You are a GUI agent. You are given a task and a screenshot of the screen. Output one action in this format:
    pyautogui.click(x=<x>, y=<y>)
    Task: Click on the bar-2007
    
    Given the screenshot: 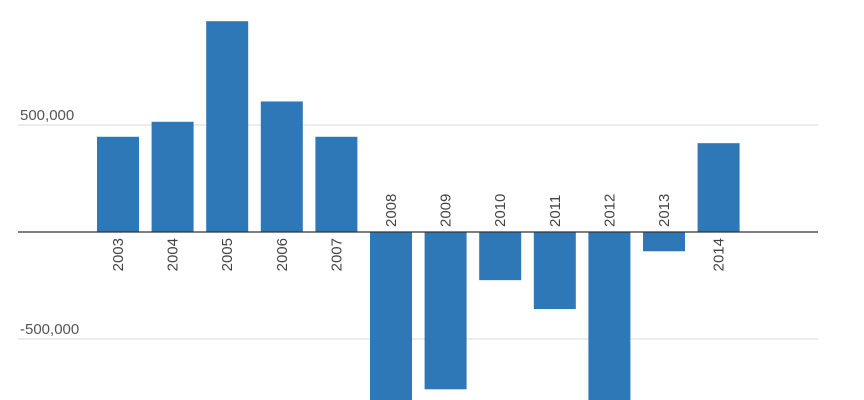 What is the action you would take?
    pyautogui.click(x=336, y=184)
    